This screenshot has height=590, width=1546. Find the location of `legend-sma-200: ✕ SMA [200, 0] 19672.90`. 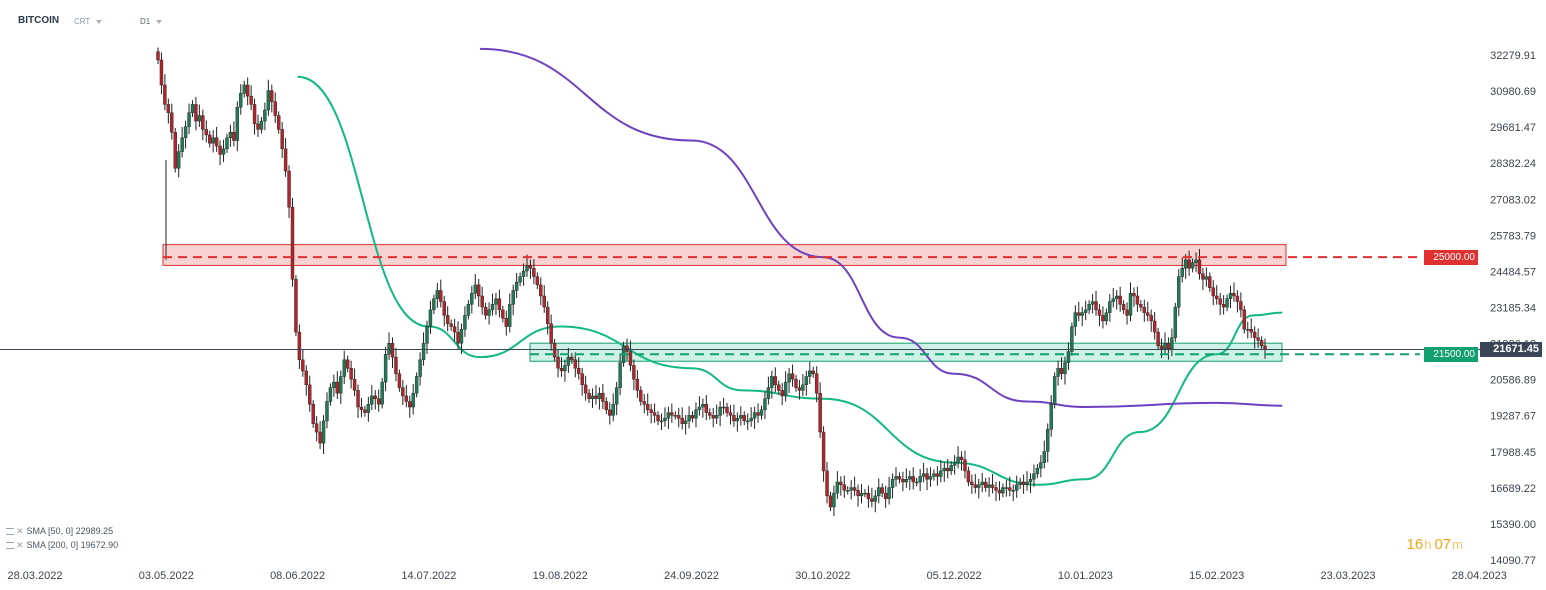

legend-sma-200: ✕ SMA [200, 0] 19672.90 is located at coordinates (62, 545).